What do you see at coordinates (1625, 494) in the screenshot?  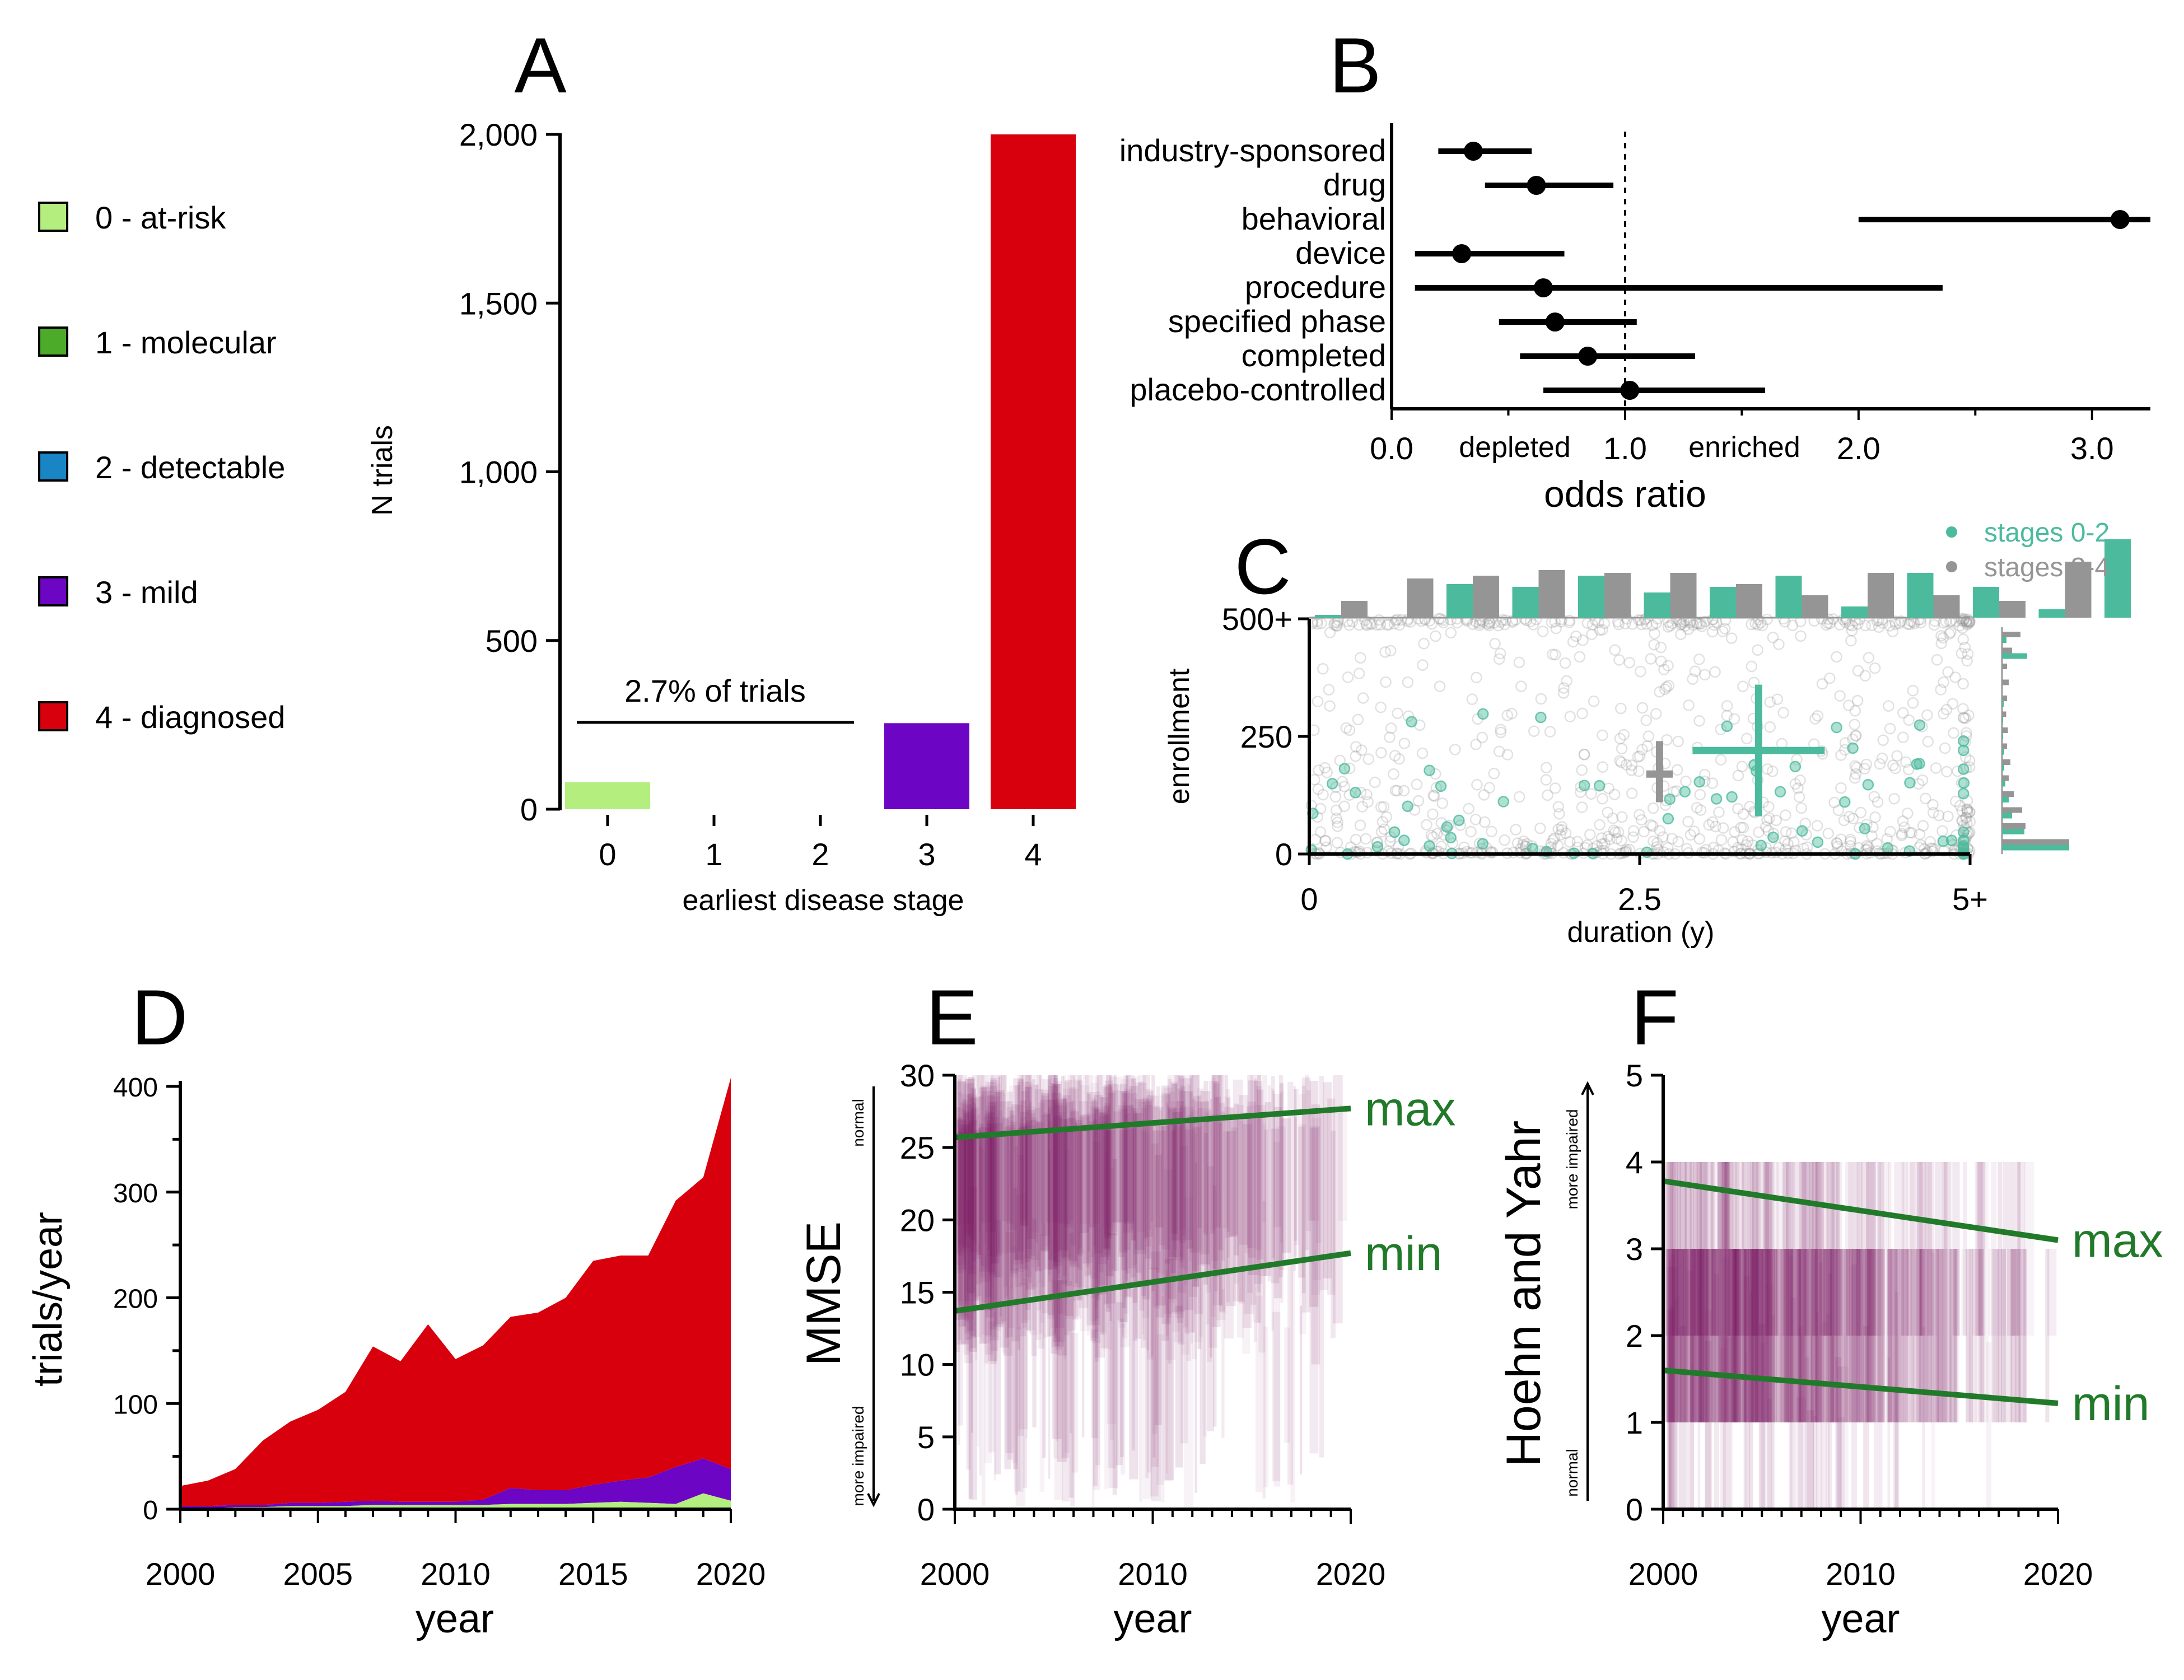 I see `x-axis-label: odds ratio` at bounding box center [1625, 494].